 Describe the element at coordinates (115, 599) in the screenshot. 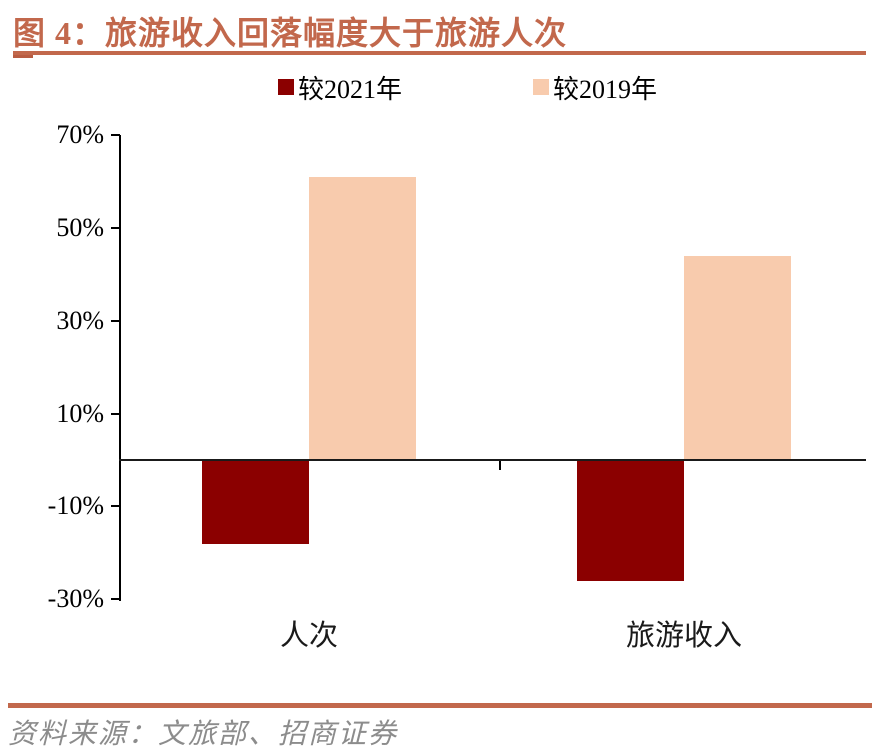

I see `y-axis-tick--30` at that location.